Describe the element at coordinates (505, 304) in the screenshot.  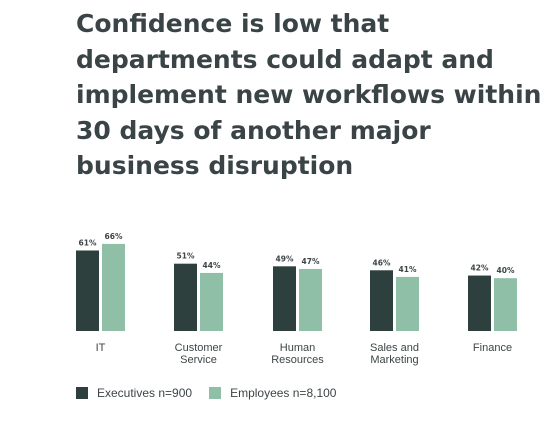
I see `bar-finance-employees` at that location.